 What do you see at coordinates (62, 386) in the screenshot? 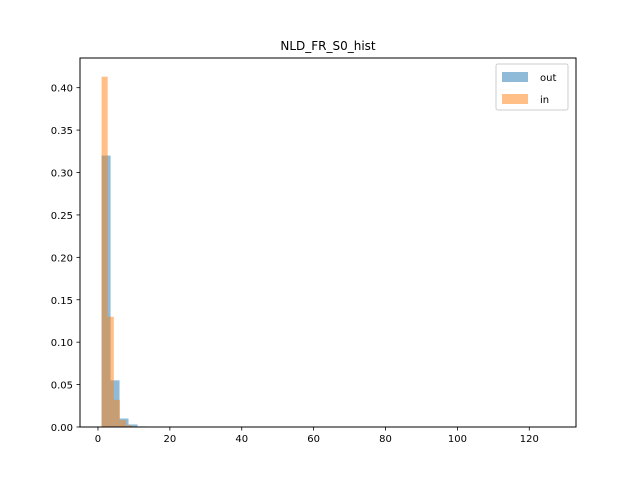
I see `y-tick-label: 0.05` at bounding box center [62, 386].